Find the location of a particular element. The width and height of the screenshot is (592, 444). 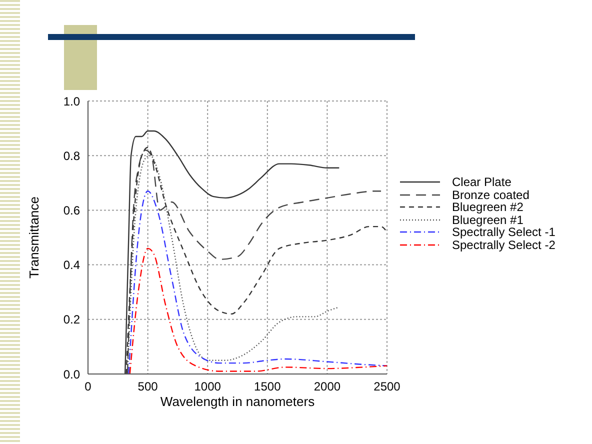

x-axis-title: Wavelength in nanometers is located at coordinates (238, 401).